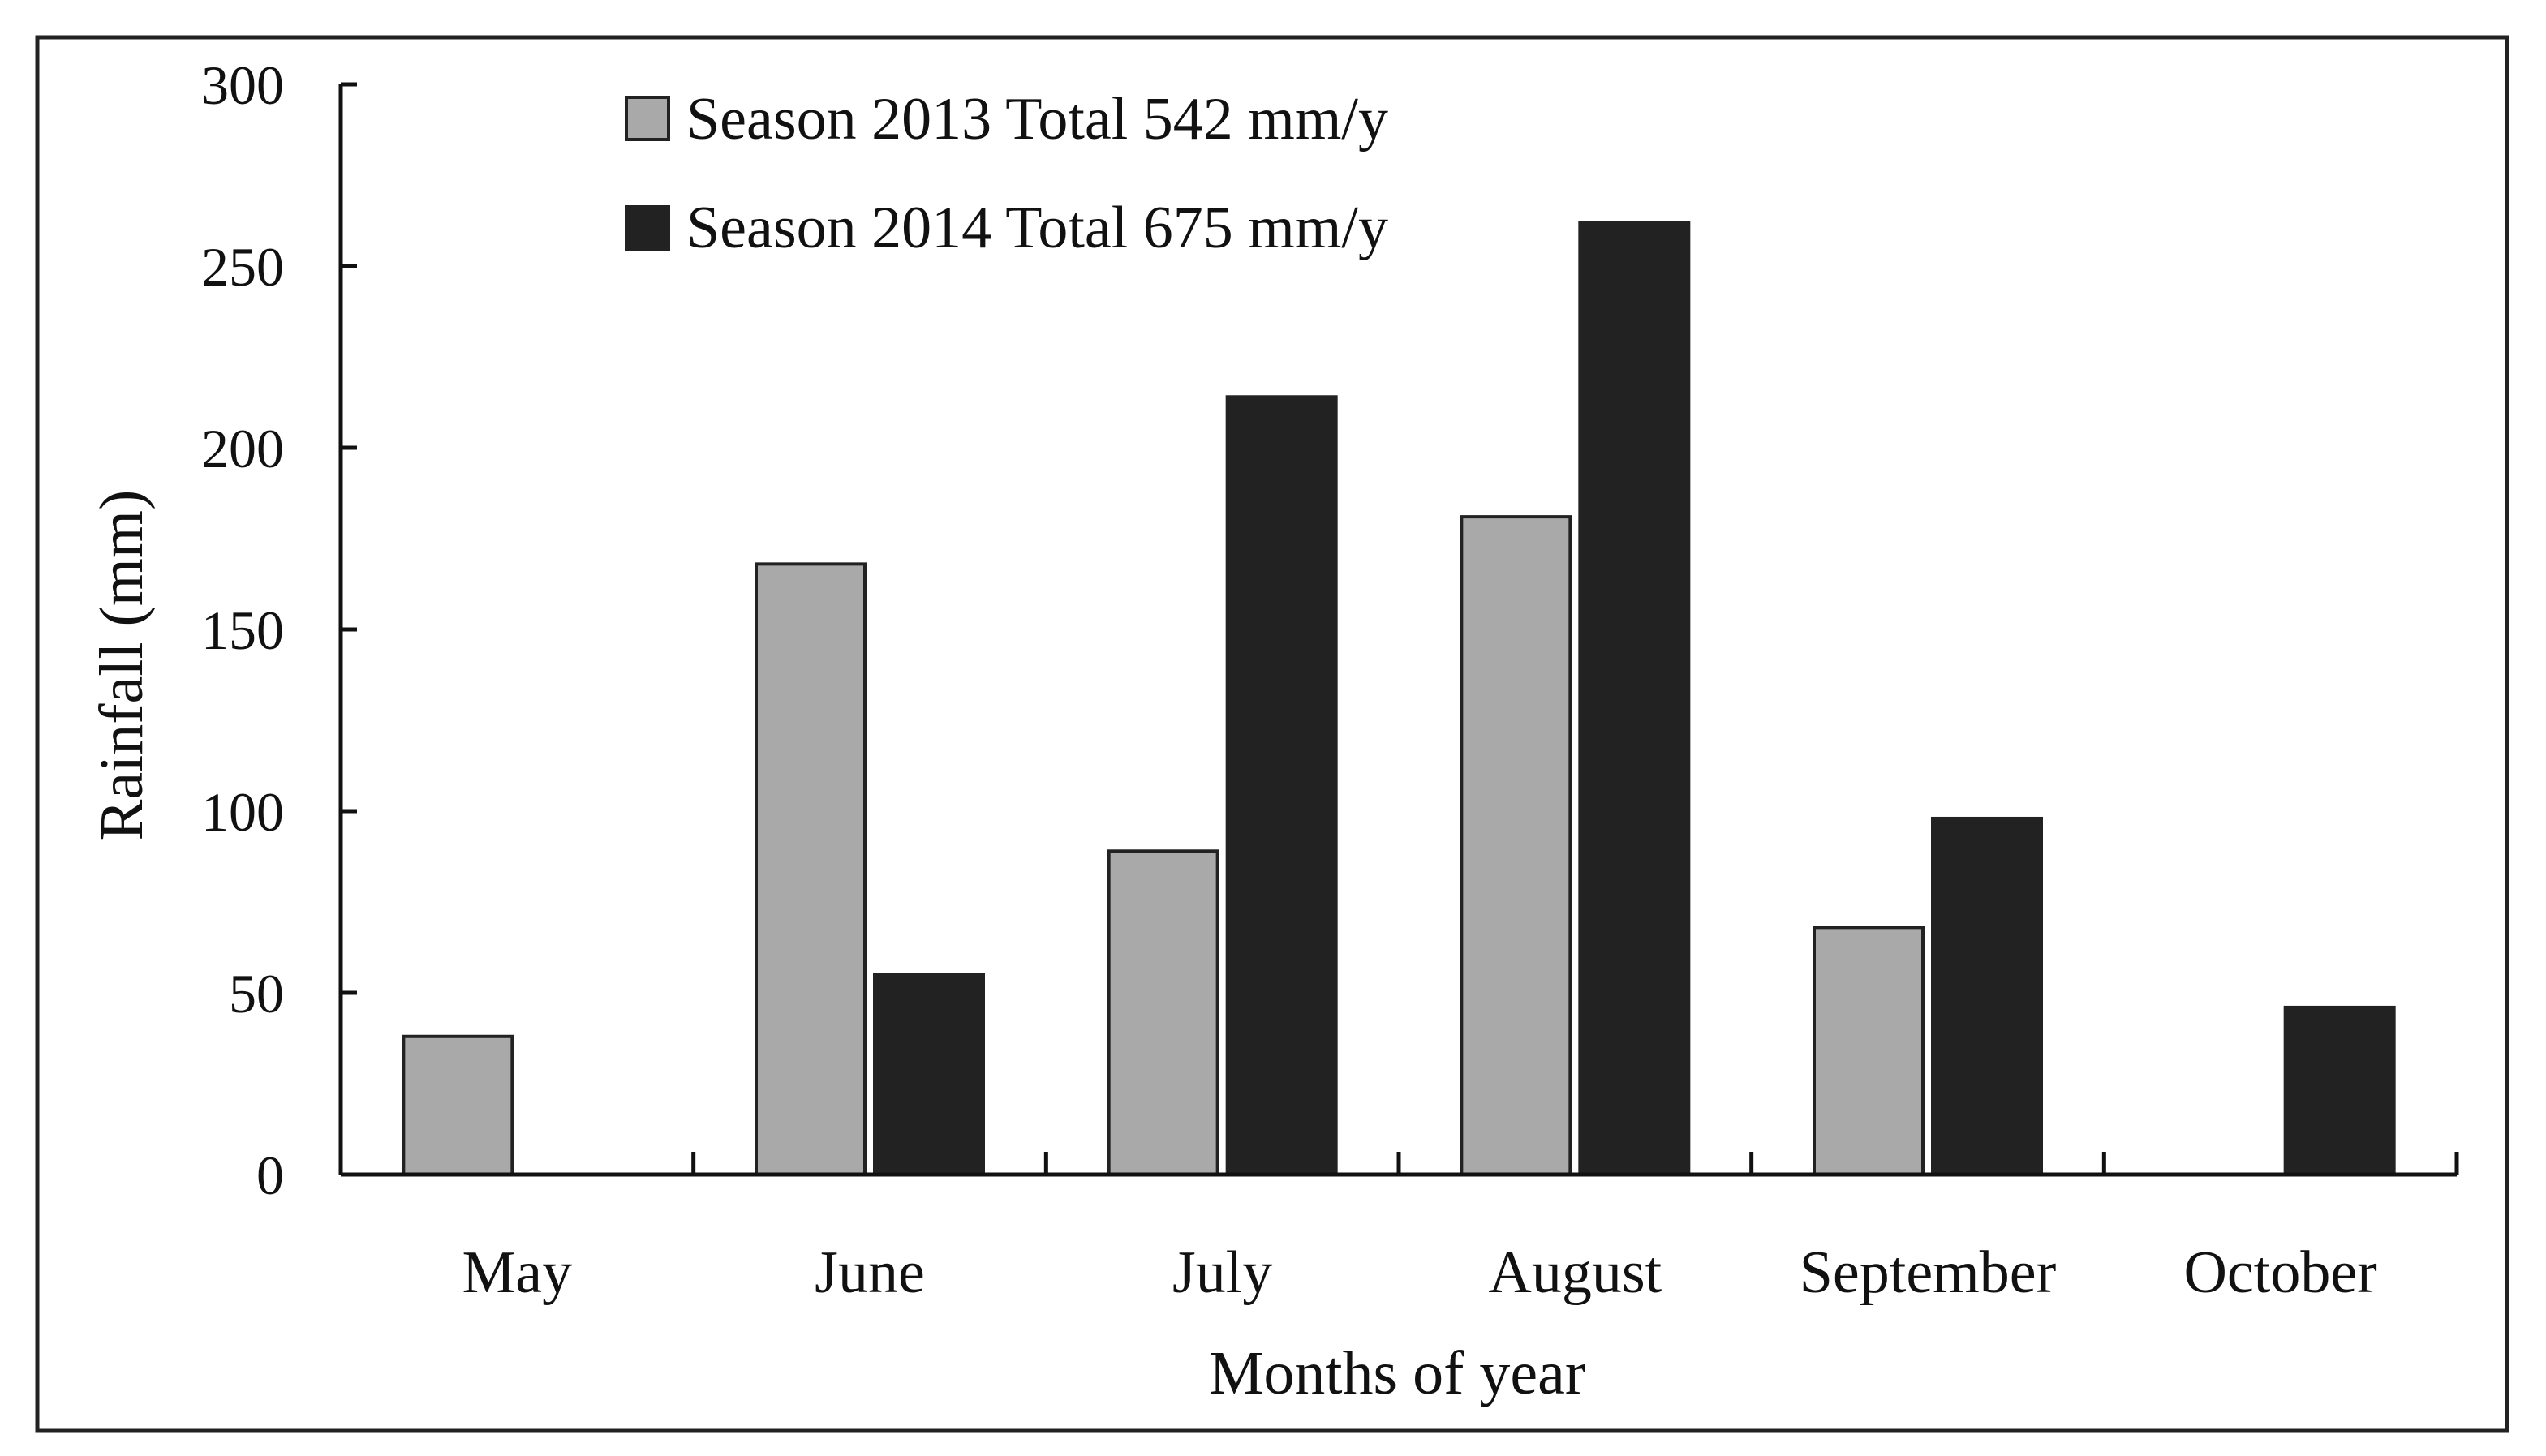  I want to click on y-tick-label: 50, so click(256, 994).